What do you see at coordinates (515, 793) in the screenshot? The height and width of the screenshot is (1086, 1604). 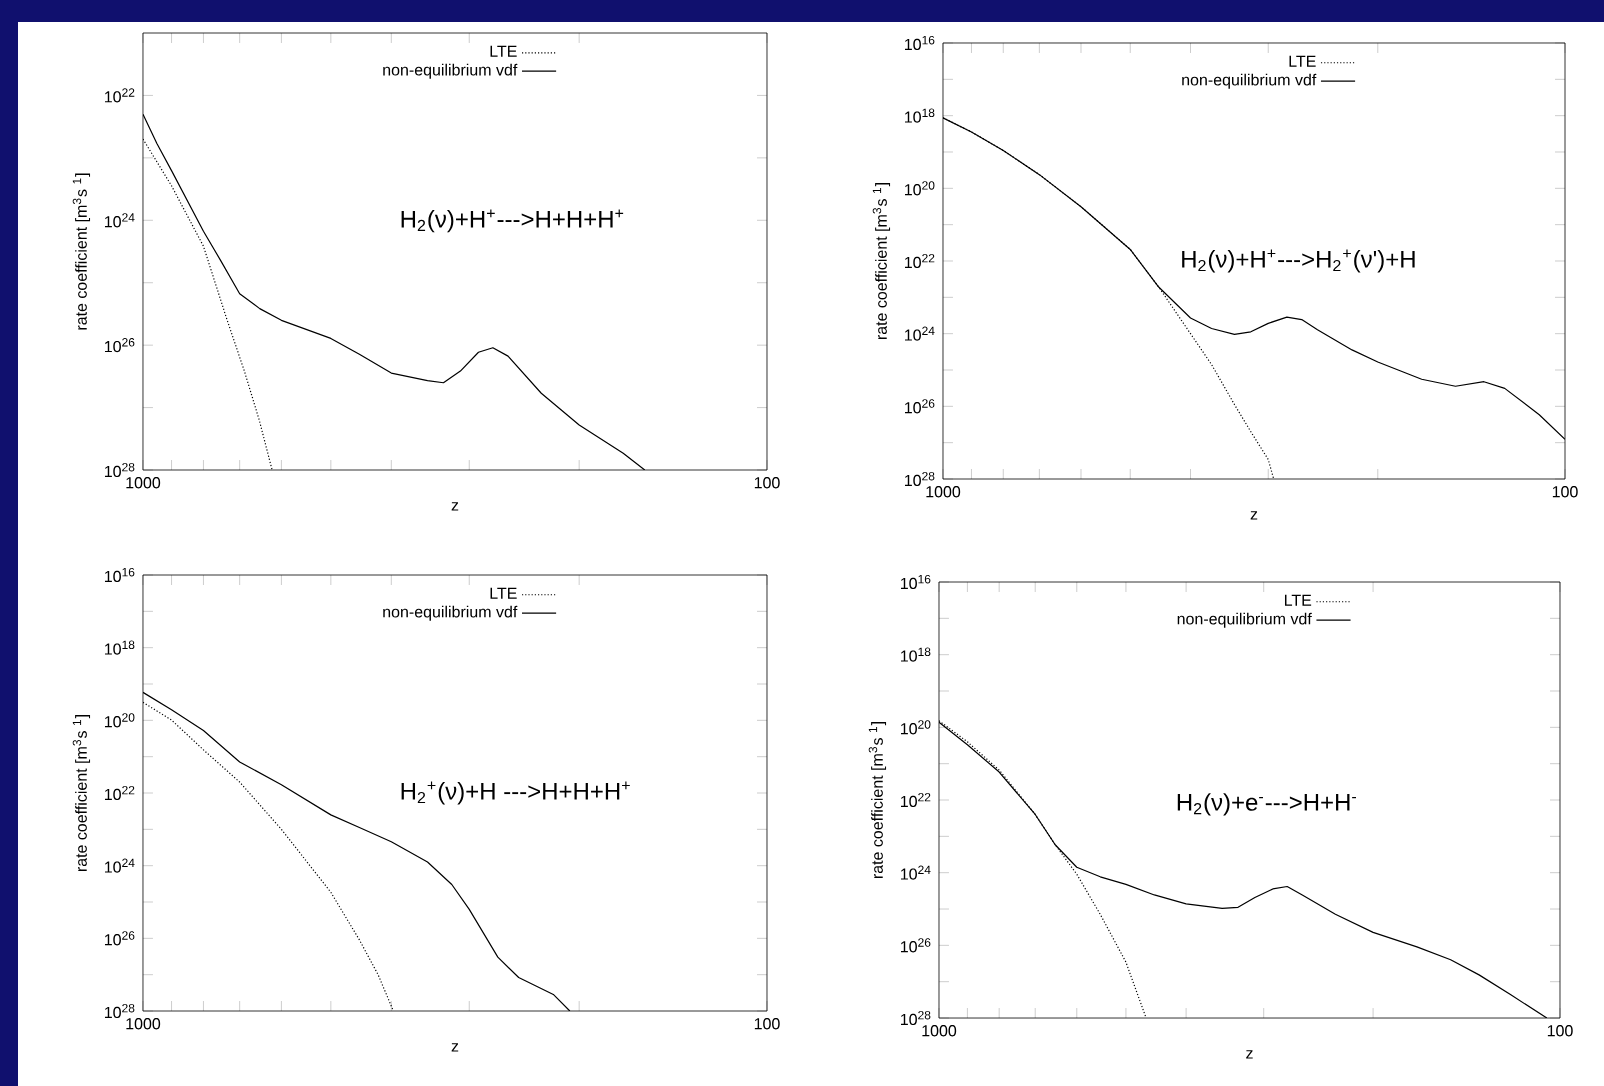 I see `annotation: H$_{2}$$^{+}$(ν)+H --->H+H+H$^{+}$` at bounding box center [515, 793].